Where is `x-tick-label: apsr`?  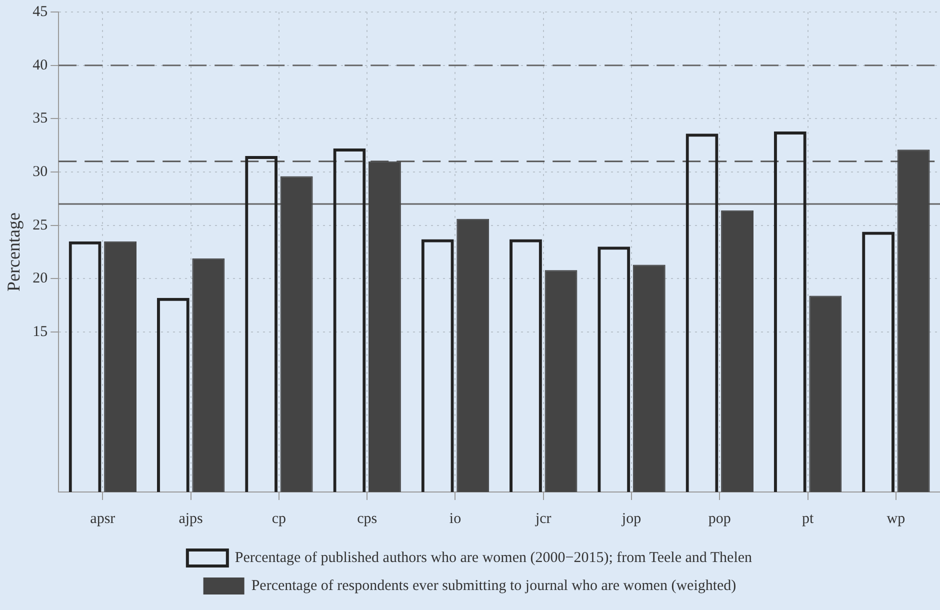
x-tick-label: apsr is located at coordinates (103, 518).